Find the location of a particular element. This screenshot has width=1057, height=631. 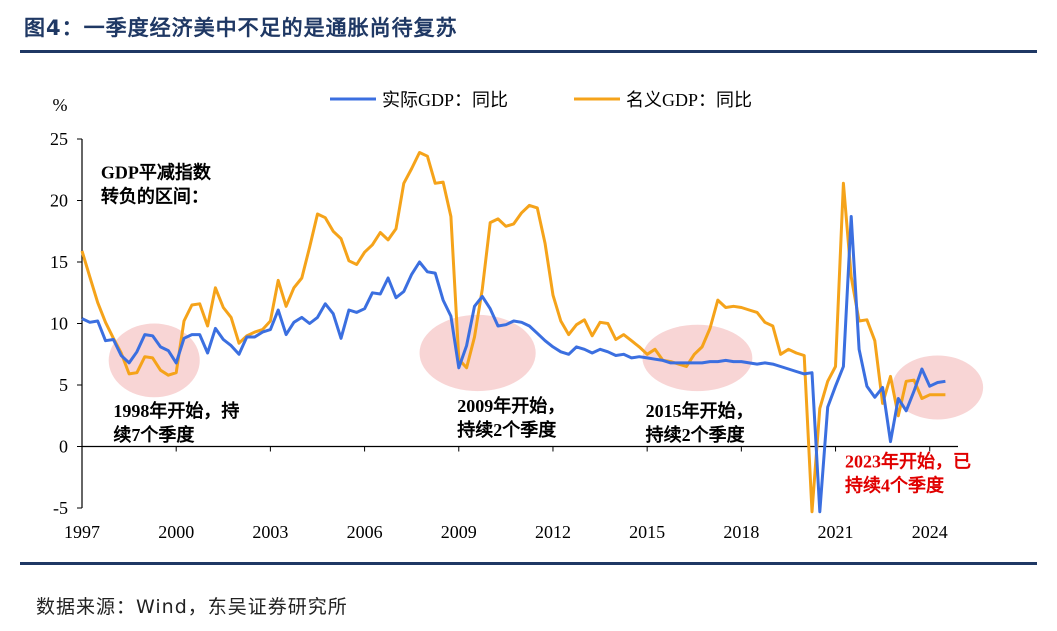

x-tick-label: 2012 is located at coordinates (553, 532).